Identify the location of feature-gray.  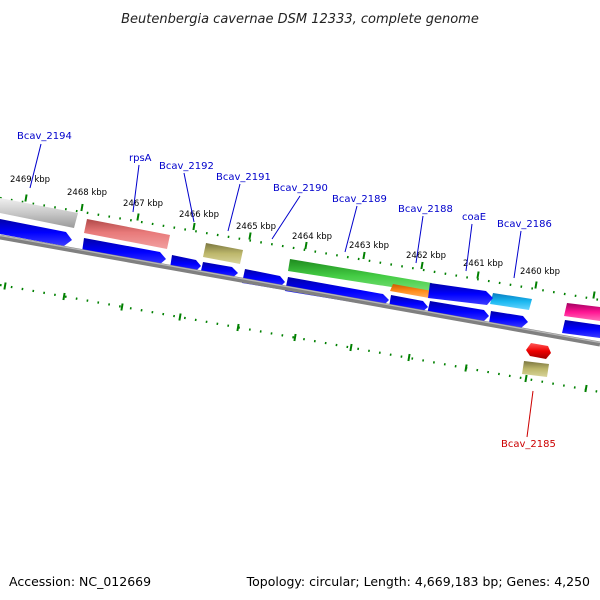
(39, 213).